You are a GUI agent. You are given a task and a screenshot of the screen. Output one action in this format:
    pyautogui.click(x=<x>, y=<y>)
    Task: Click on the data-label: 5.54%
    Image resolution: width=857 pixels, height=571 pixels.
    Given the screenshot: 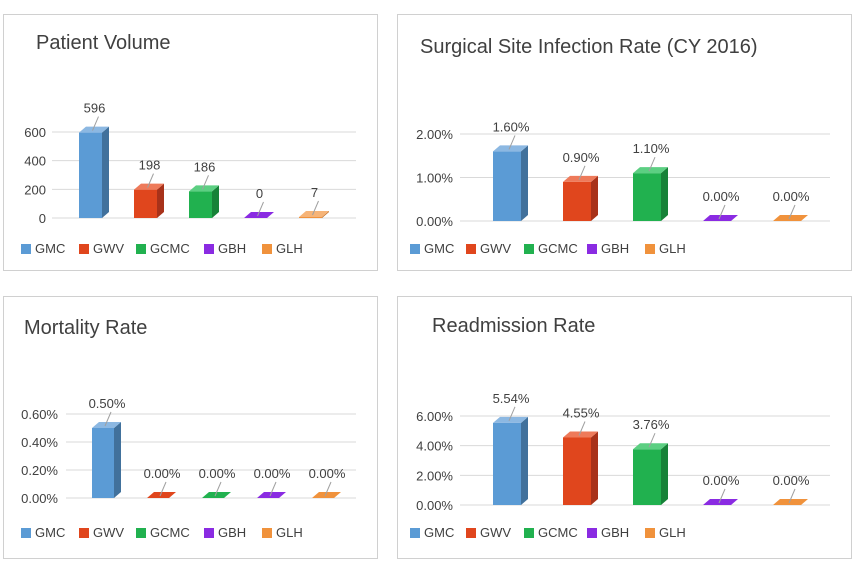 What is the action you would take?
    pyautogui.click(x=511, y=398)
    